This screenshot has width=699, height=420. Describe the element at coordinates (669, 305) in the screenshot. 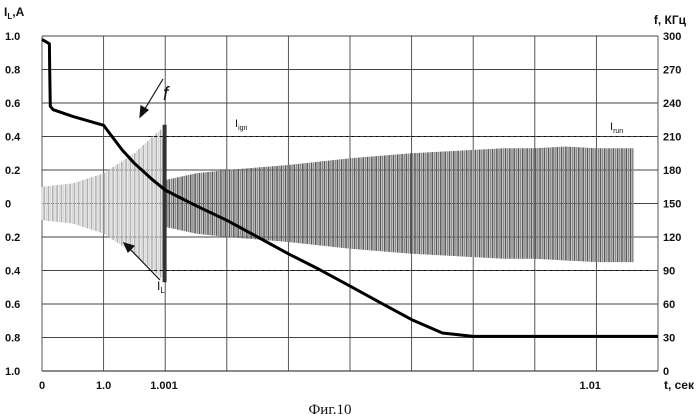

I see `right-tick-label: 60` at that location.